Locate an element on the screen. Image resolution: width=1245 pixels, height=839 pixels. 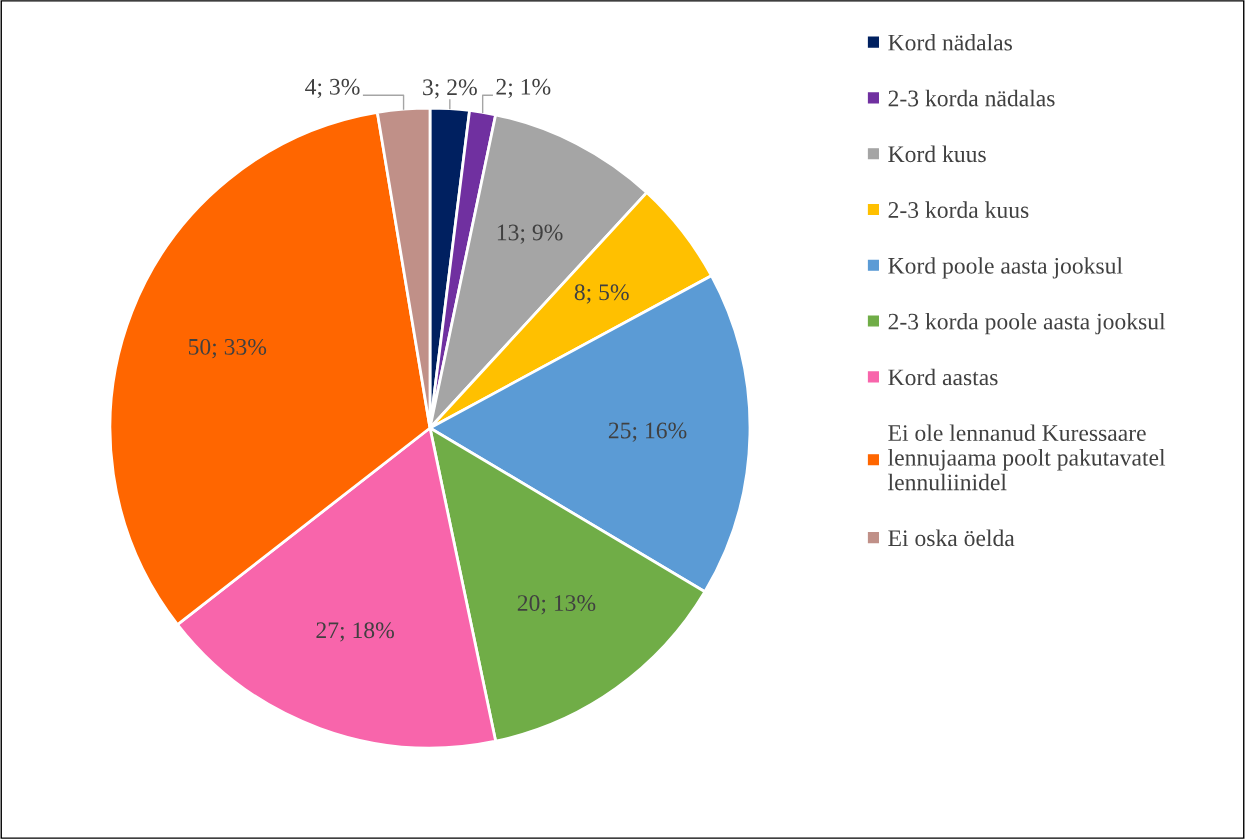
data-label: 25; 16% is located at coordinates (647, 432).